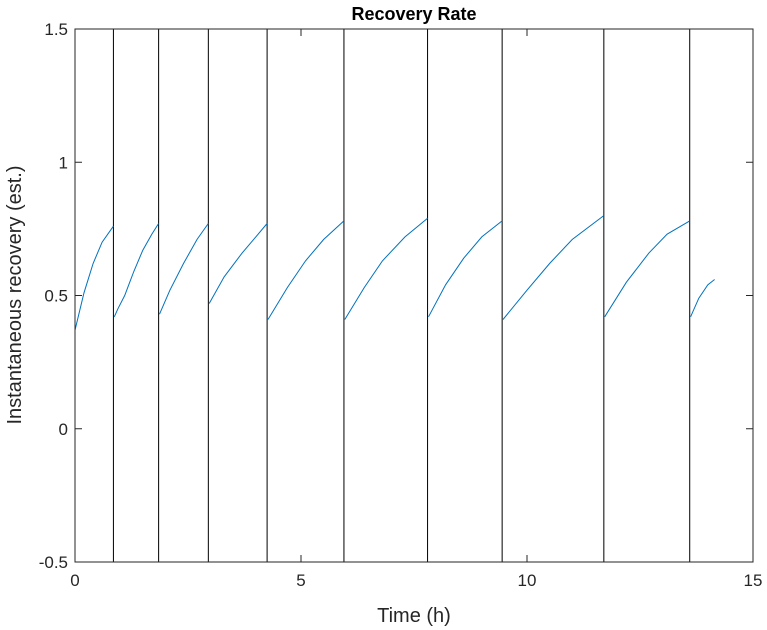 The width and height of the screenshot is (767, 630). I want to click on y-tick-label: 0.5, so click(56, 296).